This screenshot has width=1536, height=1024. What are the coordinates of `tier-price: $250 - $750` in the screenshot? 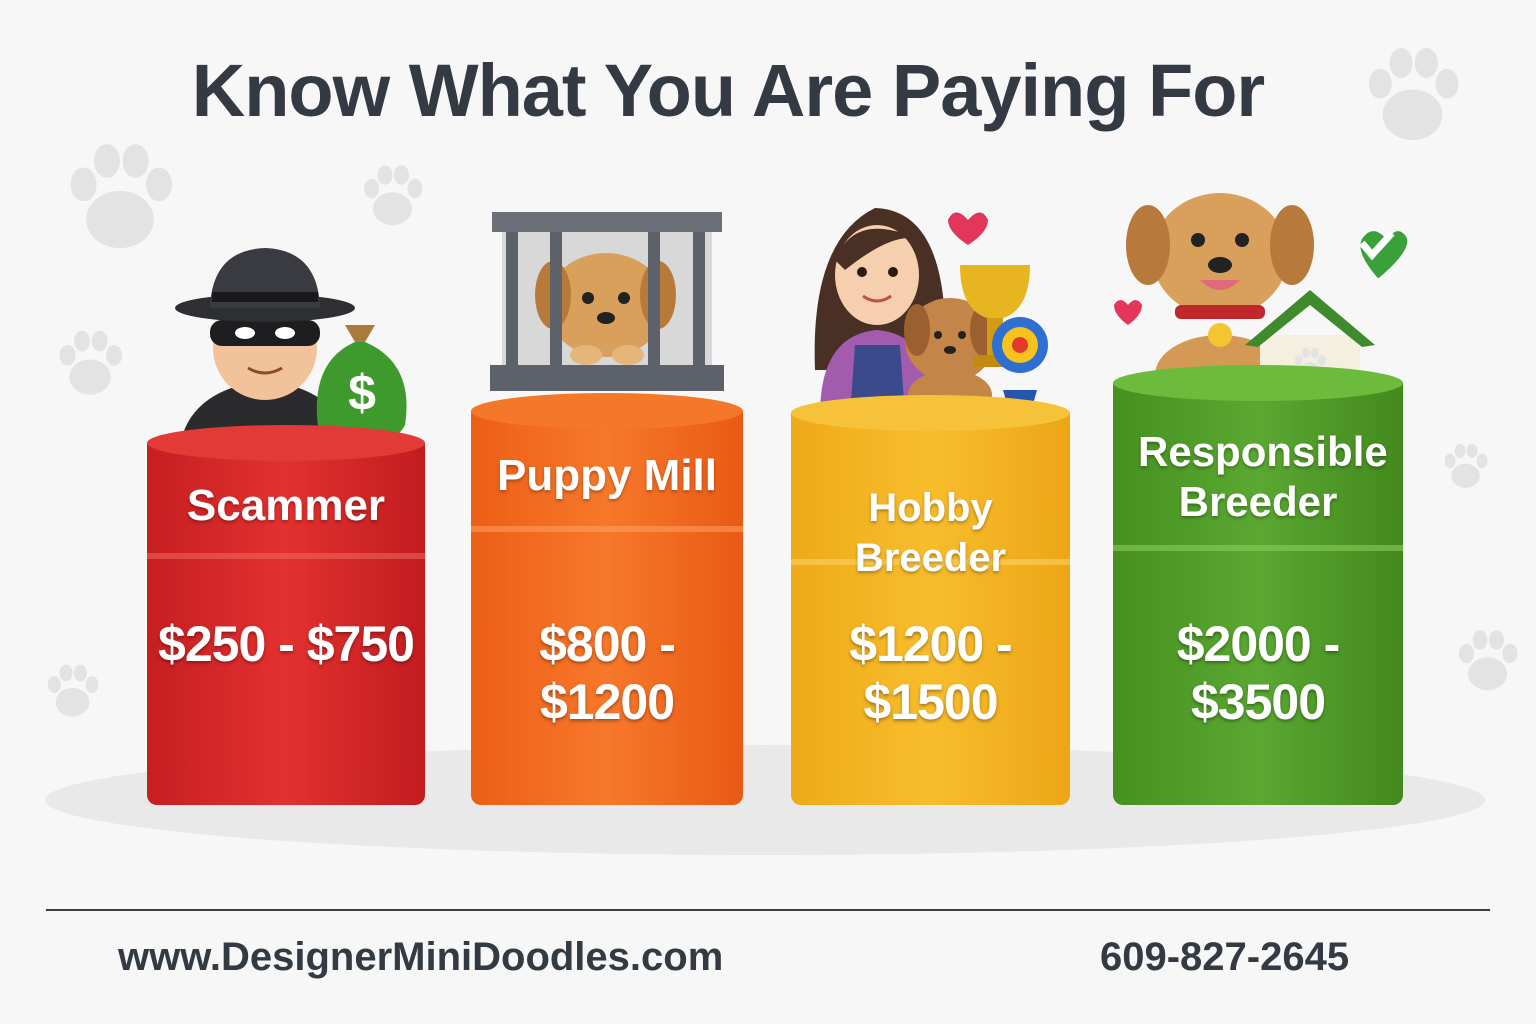 It's located at (286, 644).